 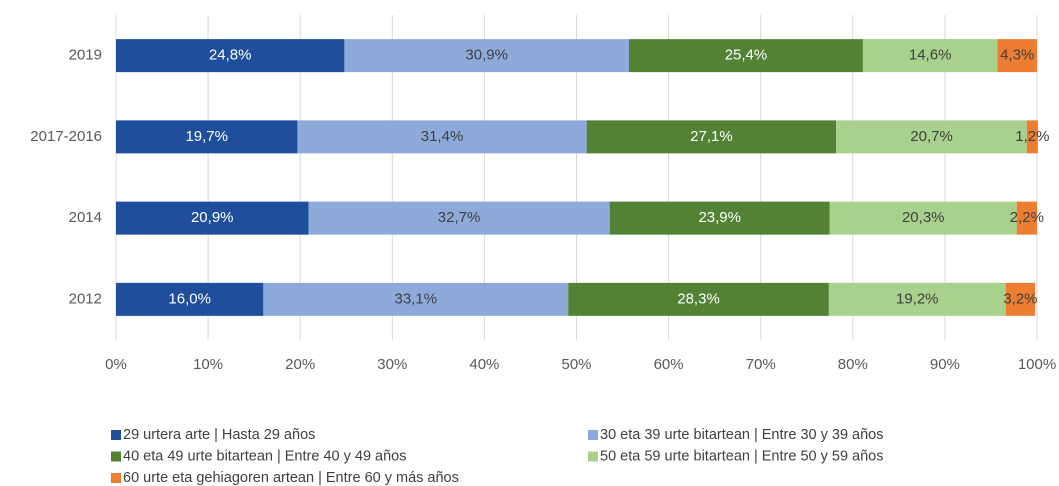 I want to click on x-tick-label: 80%, so click(x=853, y=364).